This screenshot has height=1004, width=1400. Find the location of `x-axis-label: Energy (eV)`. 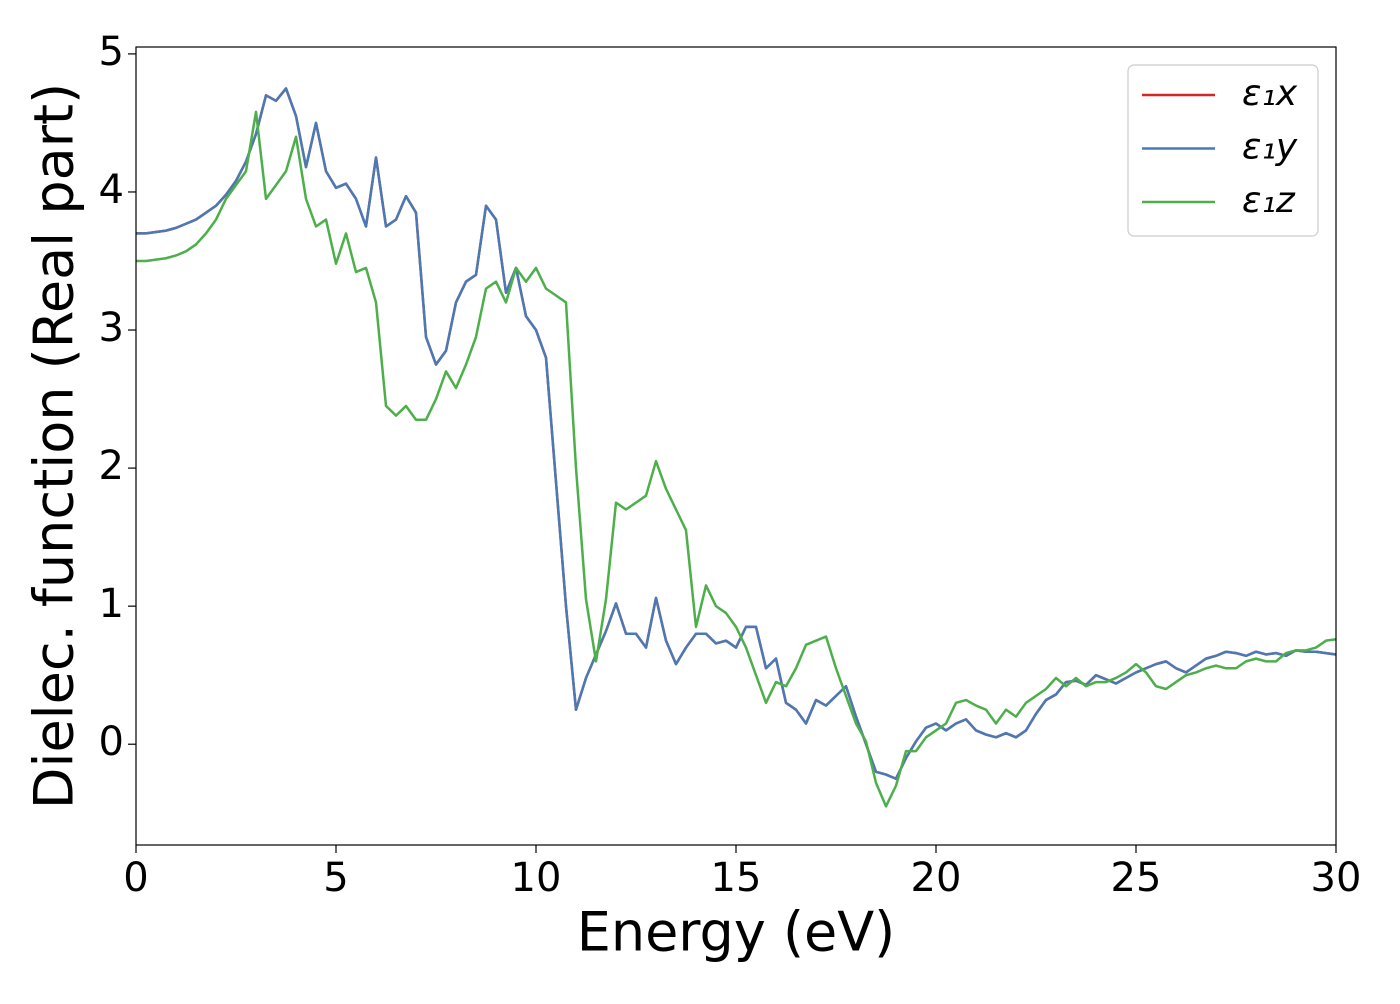

x-axis-label: Energy (eV) is located at coordinates (736, 932).